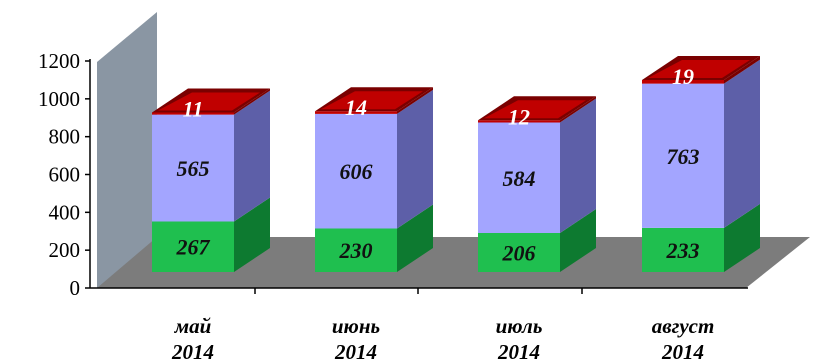  I want to click on data-label: 19, so click(683, 76).